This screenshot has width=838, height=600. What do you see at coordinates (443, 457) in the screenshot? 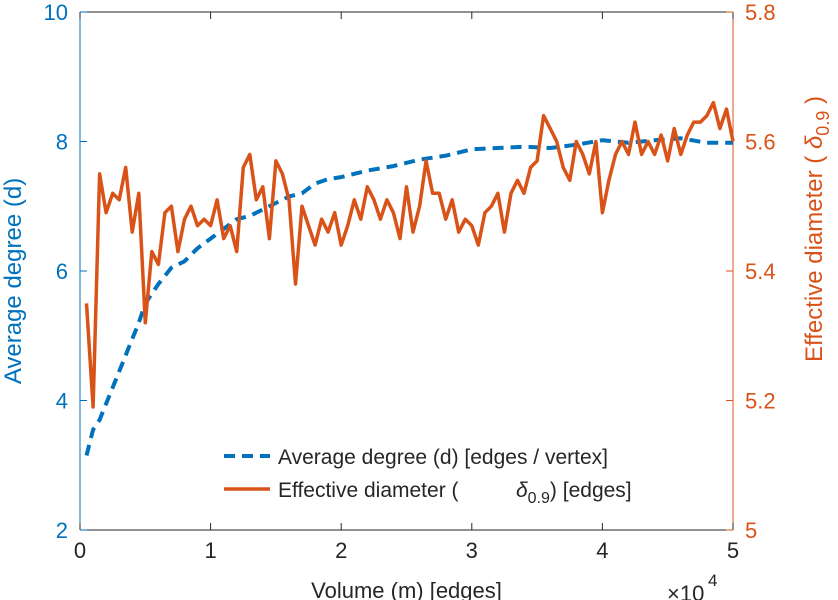
I see `legend-label-average-degree: Average degree (d) [edges / vertex]` at bounding box center [443, 457].